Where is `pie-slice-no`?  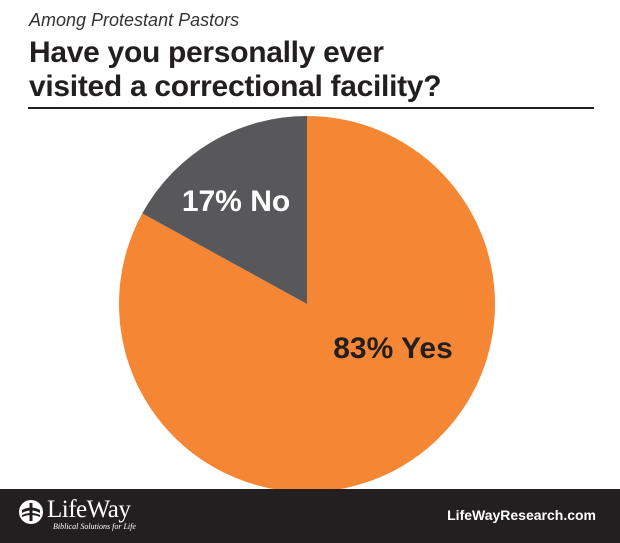
pie-slice-no is located at coordinates (224, 210).